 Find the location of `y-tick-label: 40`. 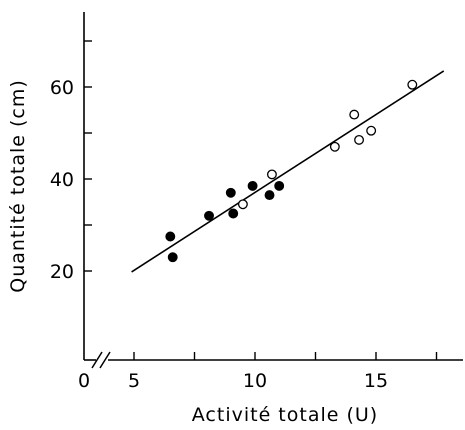

y-tick-label: 40 is located at coordinates (62, 180).